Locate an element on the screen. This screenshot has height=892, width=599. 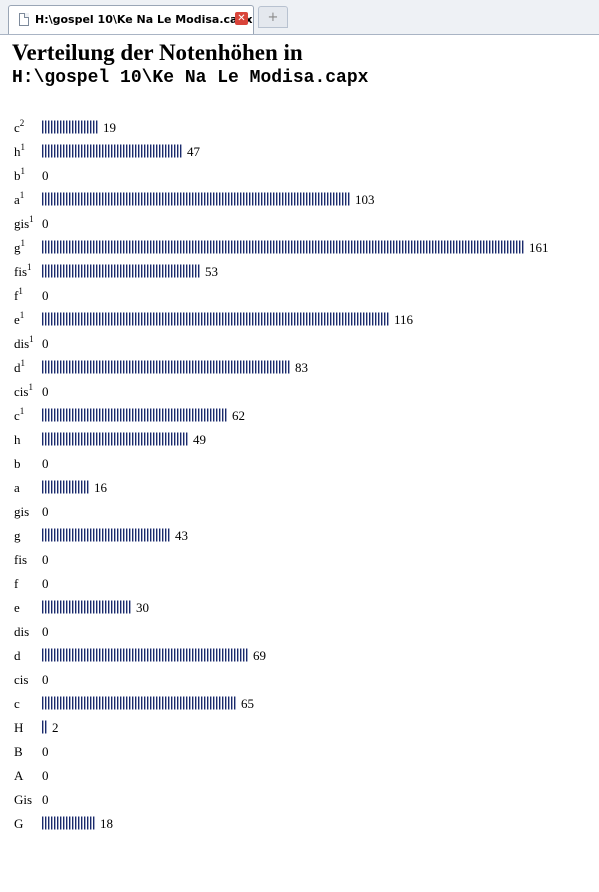
bar-row: cis 0 is located at coordinates (31, 679).